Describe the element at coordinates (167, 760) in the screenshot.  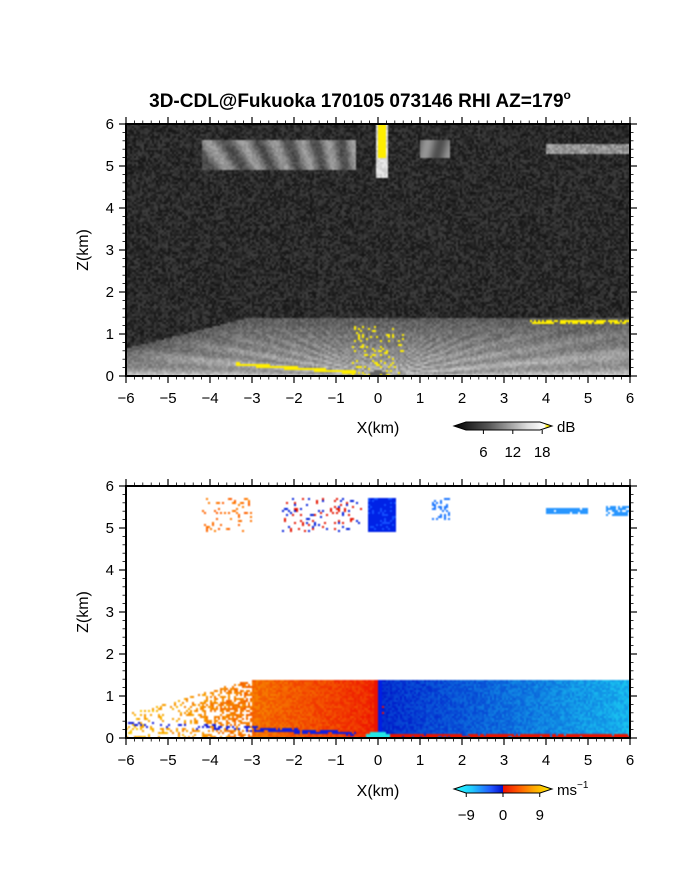
I see `velocity-x-tick-label: −5` at that location.